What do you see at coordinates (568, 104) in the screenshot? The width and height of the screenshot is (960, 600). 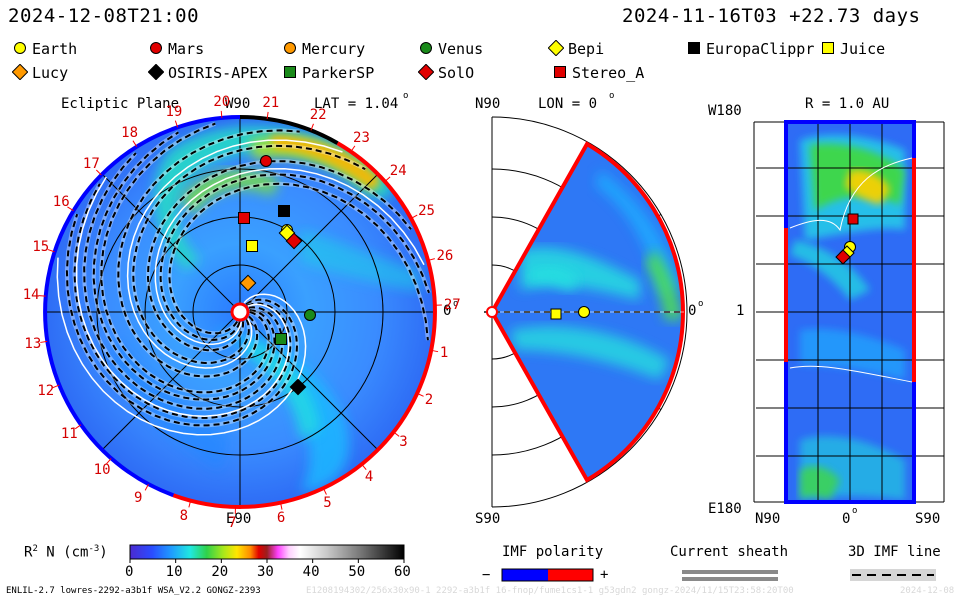 I see `meridional-title: LON = 0` at bounding box center [568, 104].